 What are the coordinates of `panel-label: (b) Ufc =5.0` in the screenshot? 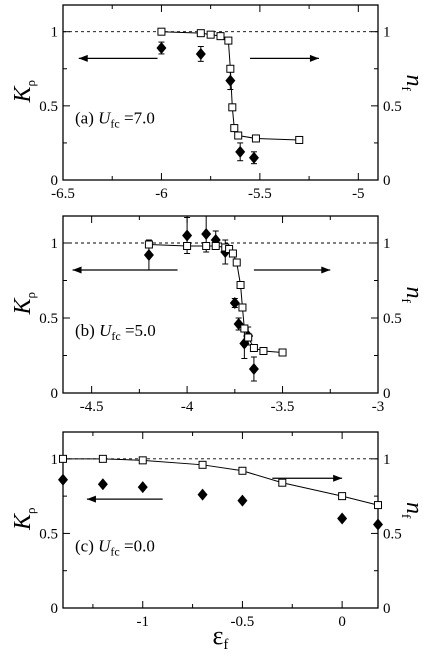 It's located at (115, 332).